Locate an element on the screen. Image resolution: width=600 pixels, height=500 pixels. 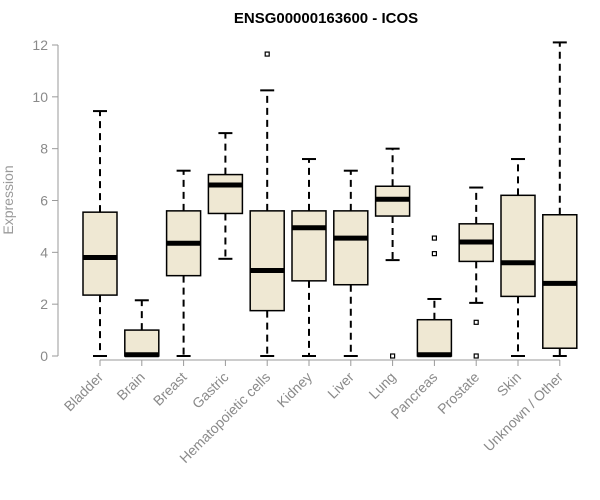
y-tick-label: 12 is located at coordinates (40, 45).